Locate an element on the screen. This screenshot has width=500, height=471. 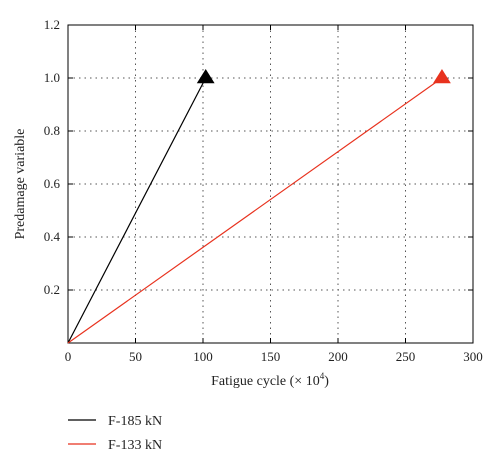
x-tick-label: 50 is located at coordinates (135, 356).